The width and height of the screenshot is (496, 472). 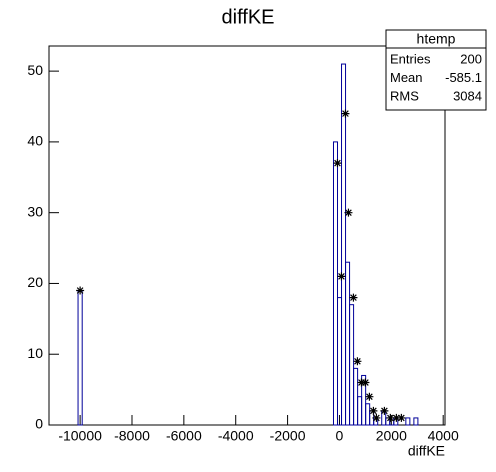 What do you see at coordinates (467, 95) in the screenshot?
I see `stats-value: 3084` at bounding box center [467, 95].